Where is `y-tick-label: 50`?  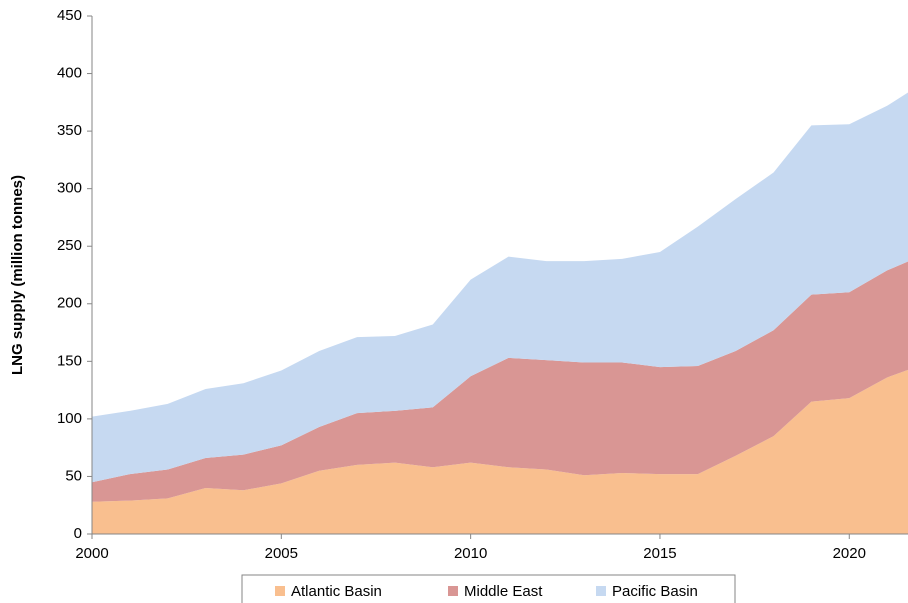 y-tick-label: 50 is located at coordinates (73, 475).